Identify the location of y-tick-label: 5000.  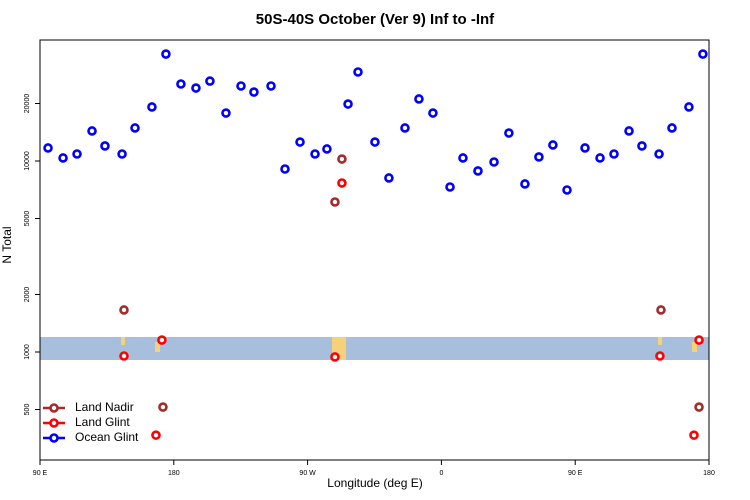
(27, 219).